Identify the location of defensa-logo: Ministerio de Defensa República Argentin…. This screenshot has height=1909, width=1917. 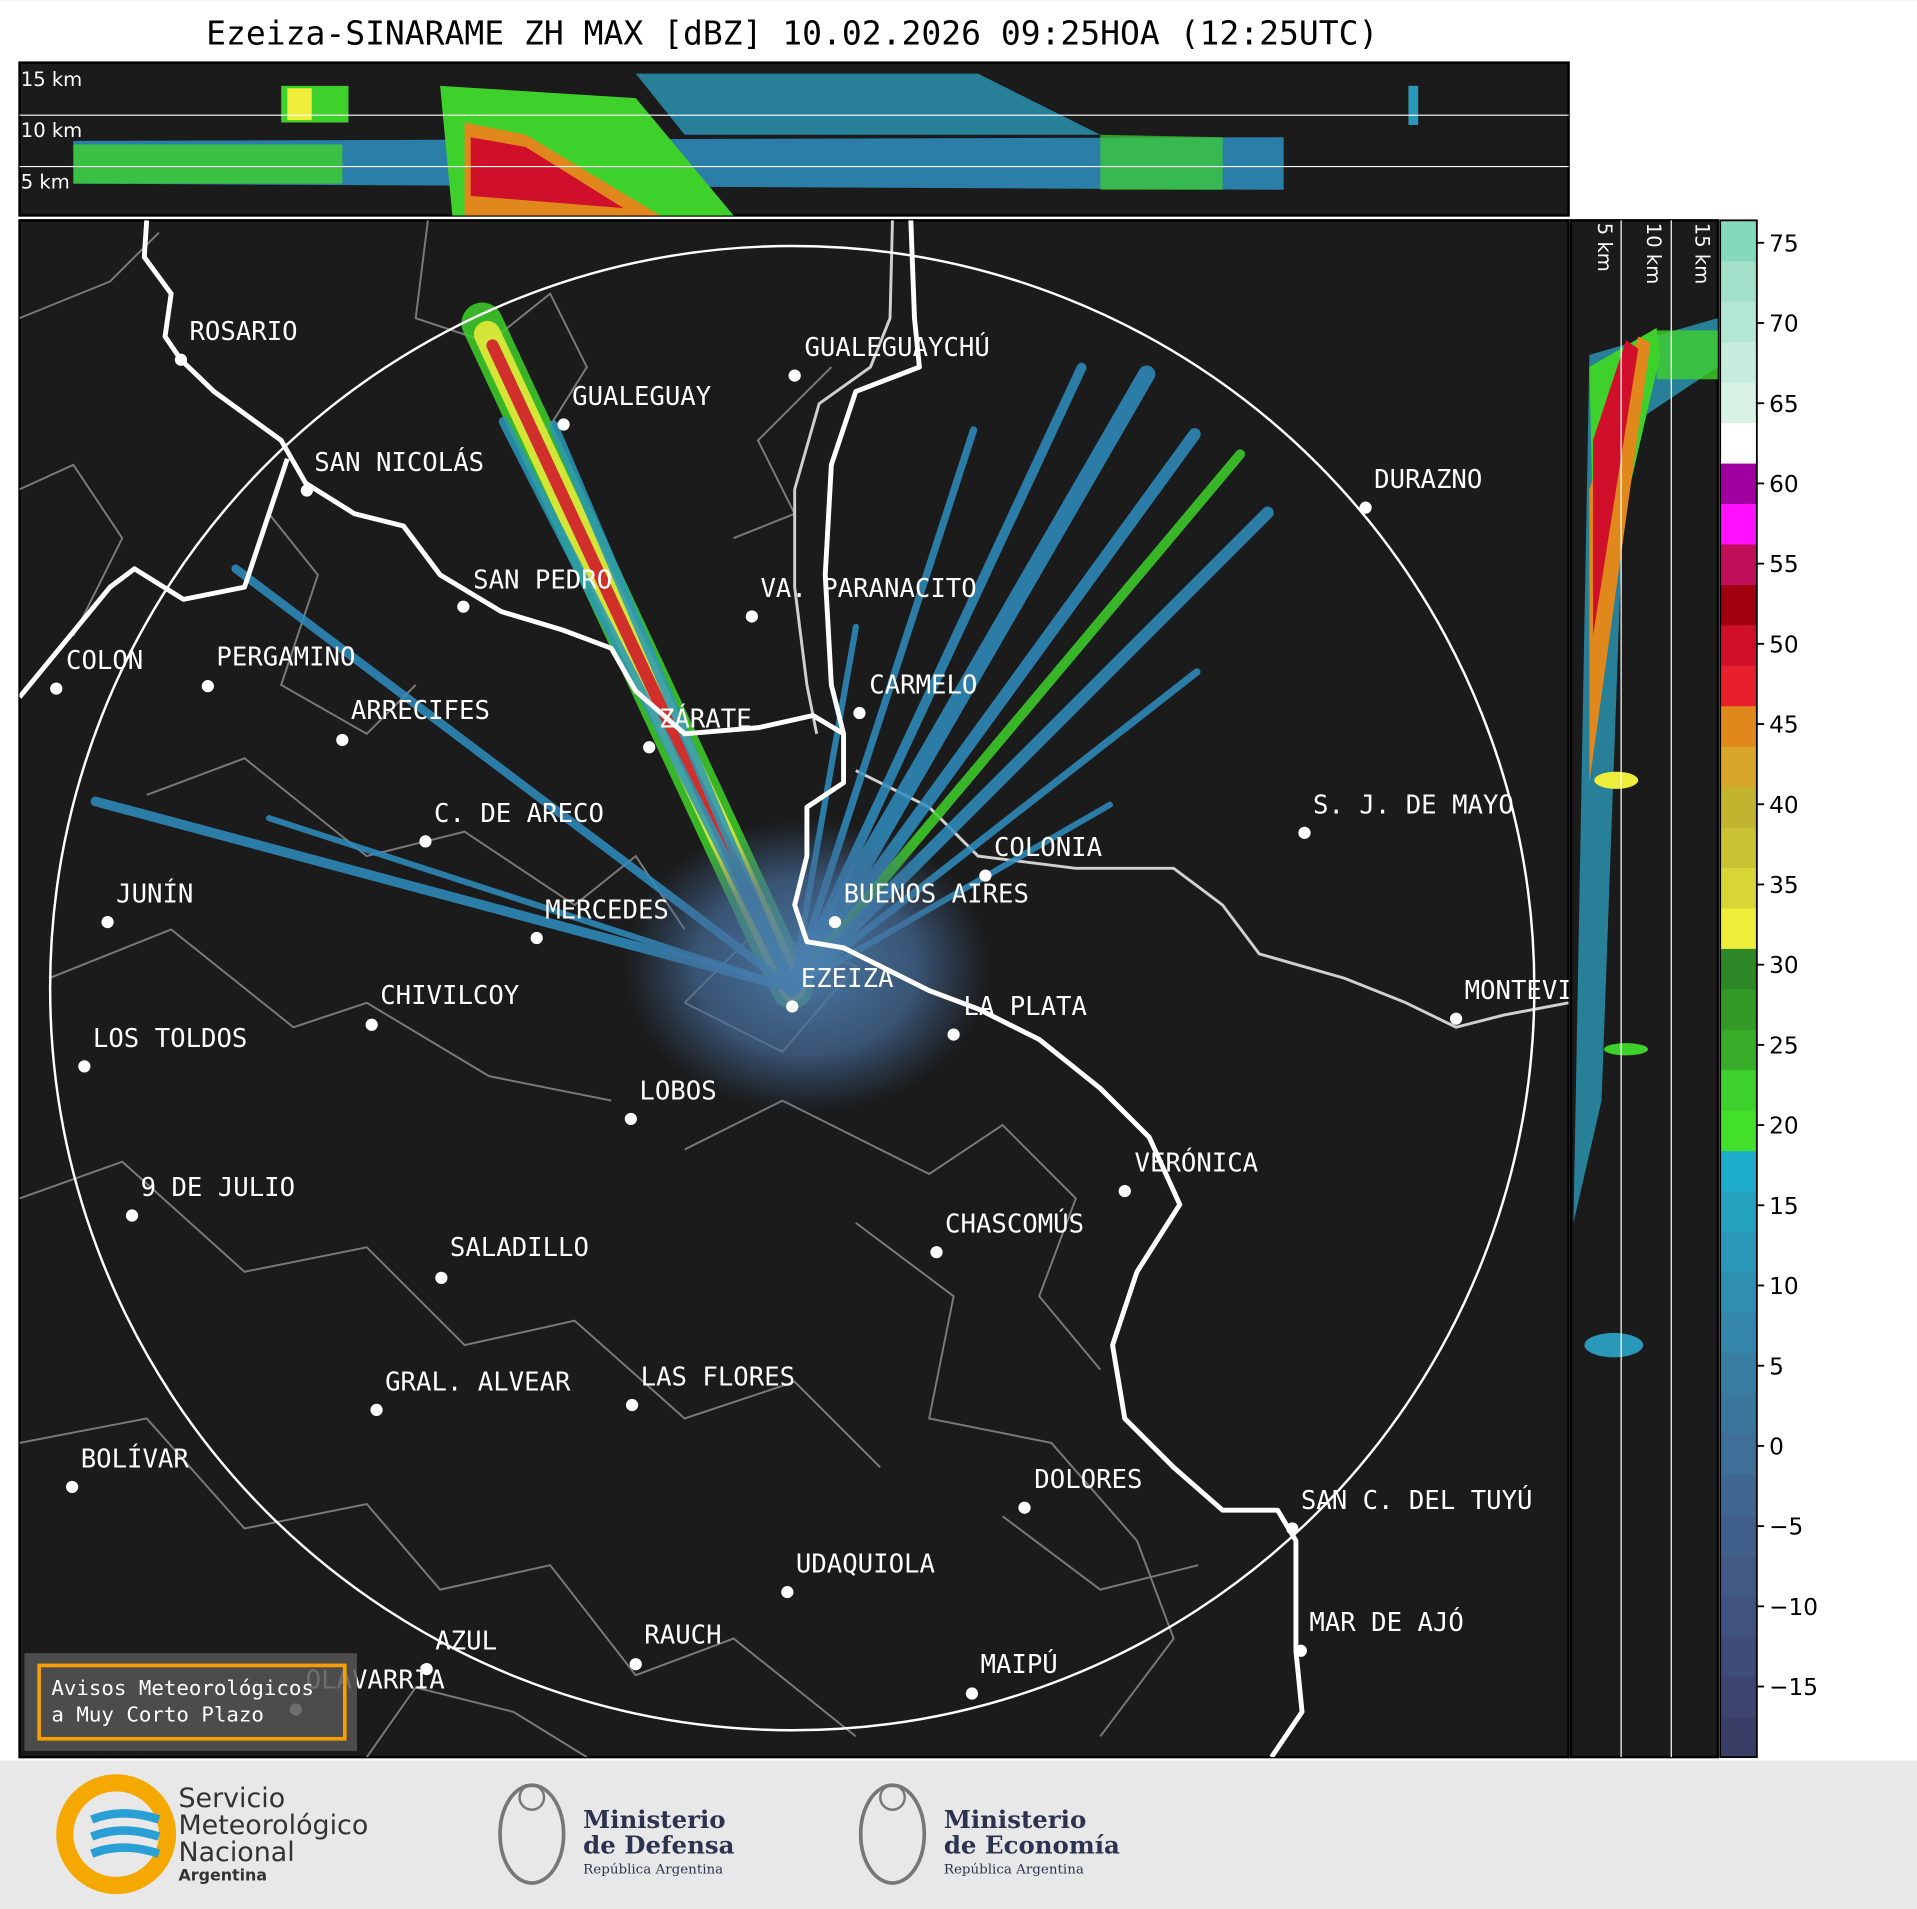
(616, 1834).